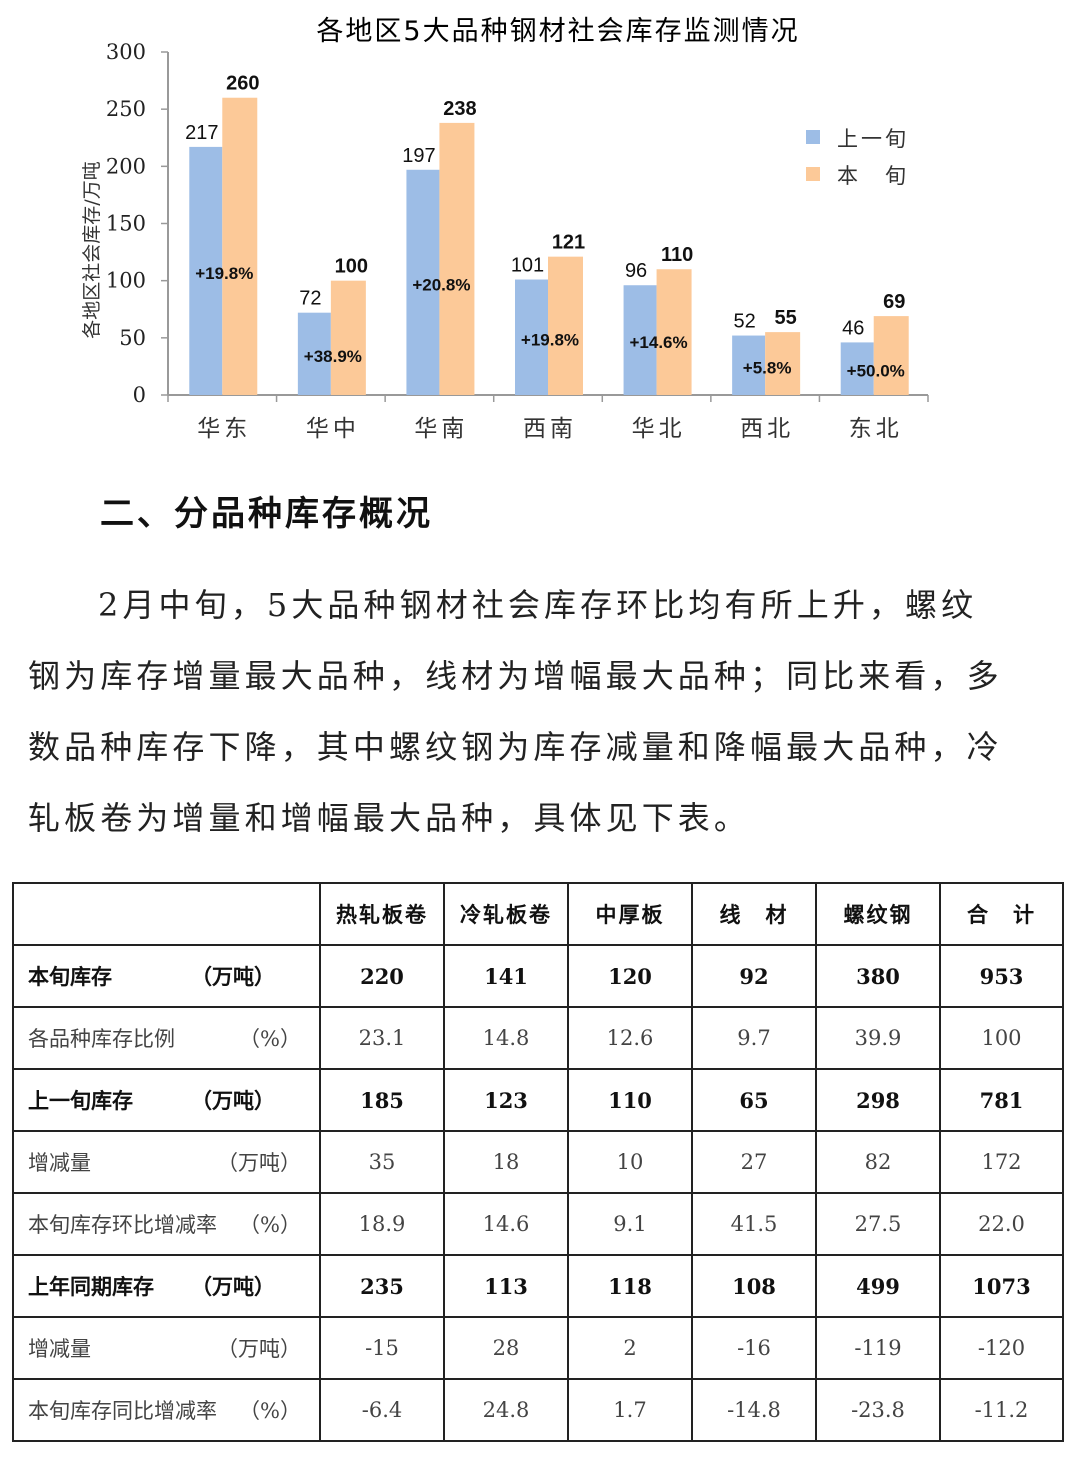 The height and width of the screenshot is (1483, 1080). Describe the element at coordinates (813, 137) in the screenshot. I see `legend-swatch` at that location.